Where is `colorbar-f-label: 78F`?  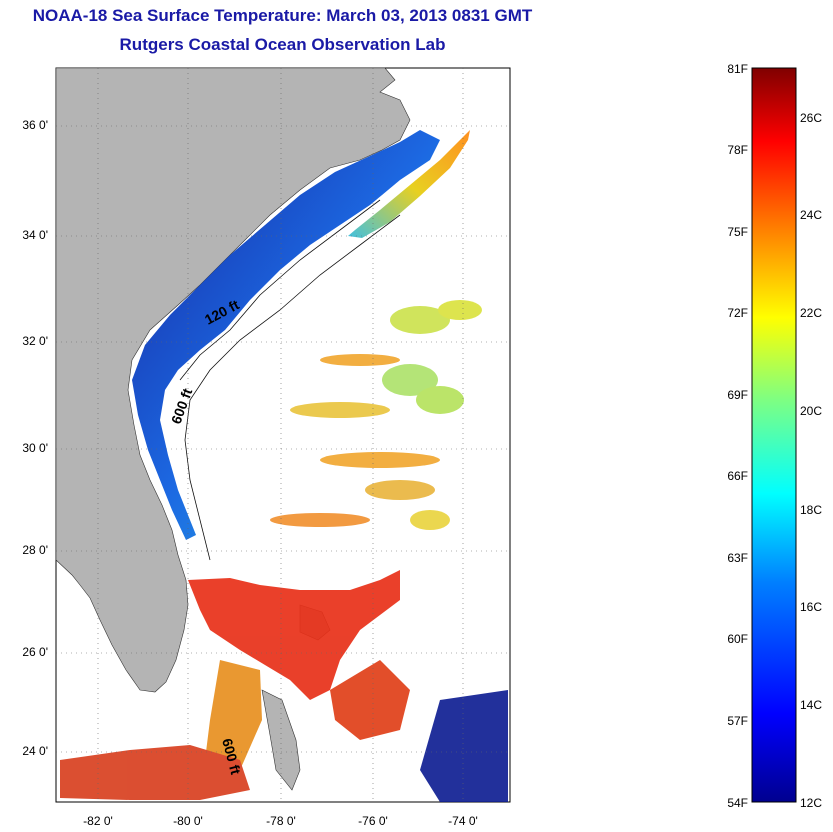 colorbar-f-label: 78F is located at coordinates (737, 150).